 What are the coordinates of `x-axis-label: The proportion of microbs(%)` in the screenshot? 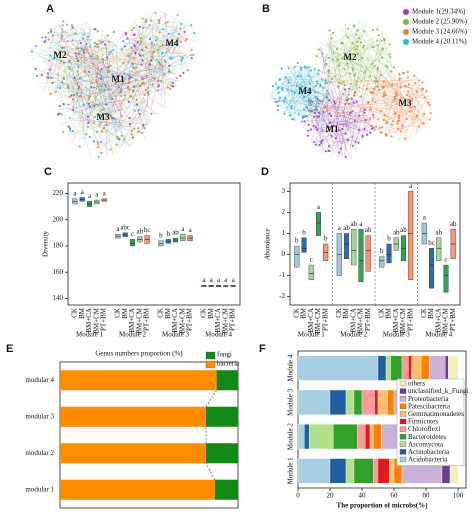 It's located at (383, 506).